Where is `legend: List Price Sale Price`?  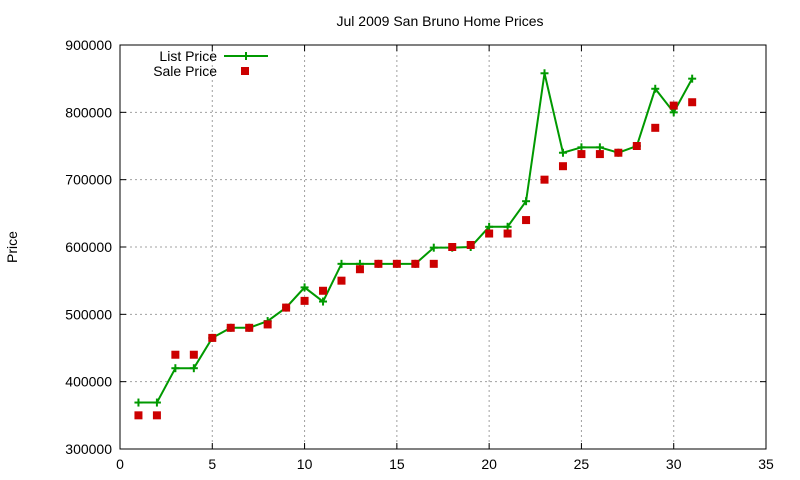 legend: List Price Sale Price is located at coordinates (210, 63).